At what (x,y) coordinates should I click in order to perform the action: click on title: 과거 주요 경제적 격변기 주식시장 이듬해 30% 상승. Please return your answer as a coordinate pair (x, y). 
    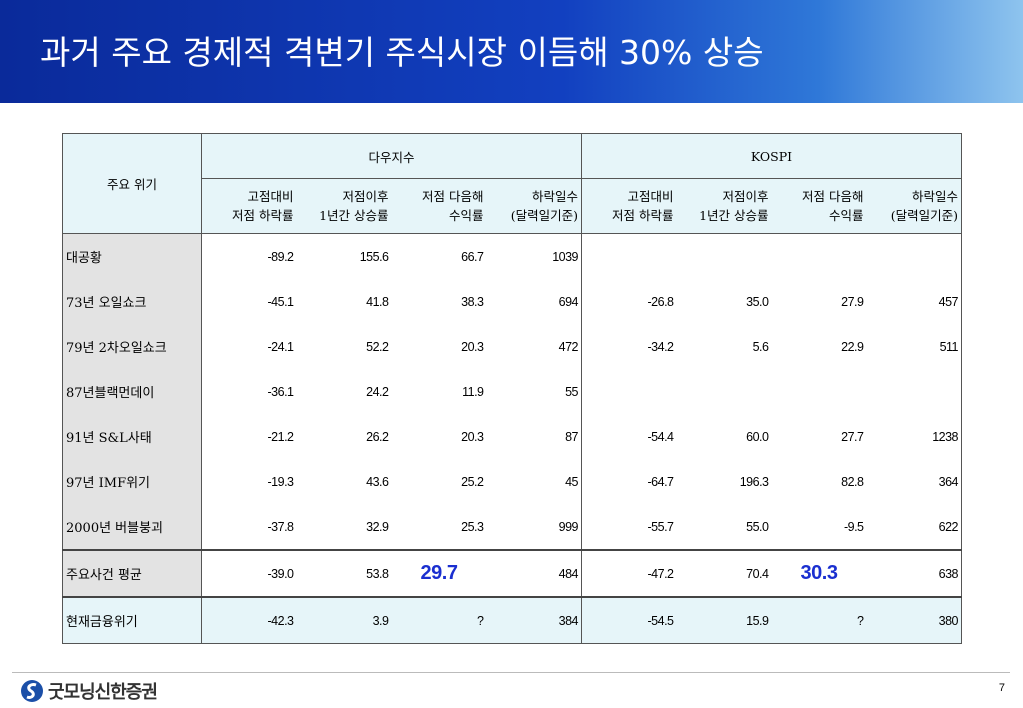
    Looking at the image, I should click on (402, 52).